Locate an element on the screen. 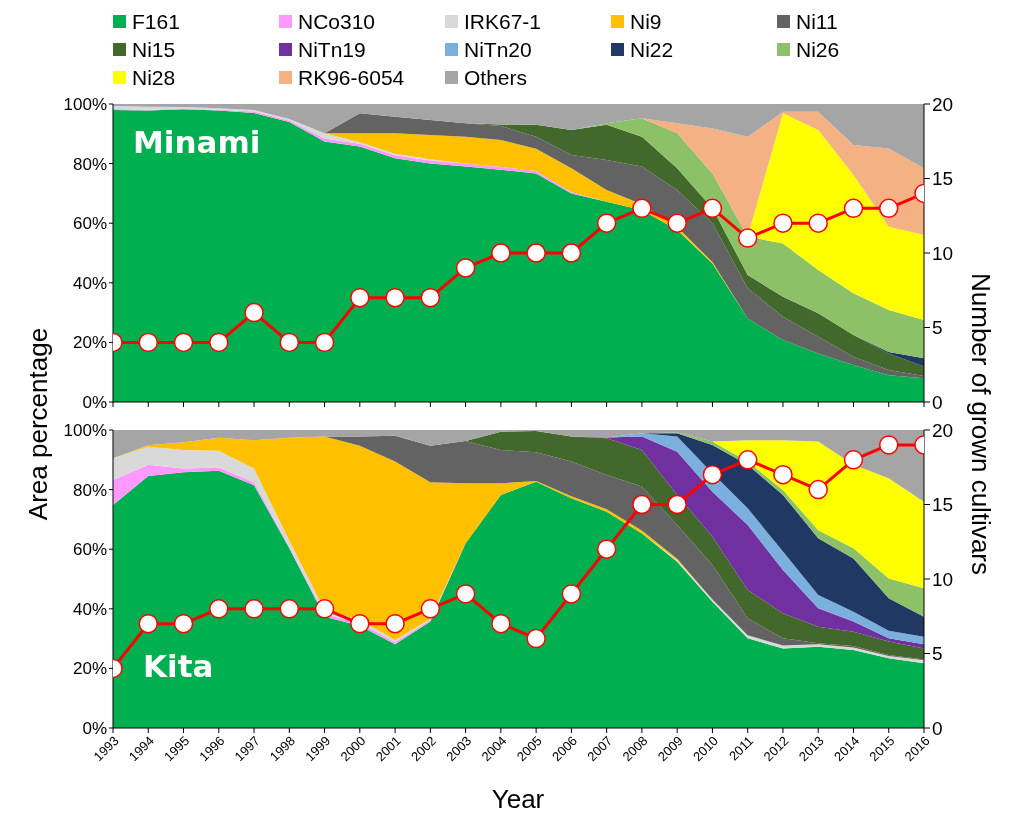 The width and height of the screenshot is (1009, 820). legend-label: F161 is located at coordinates (156, 22).